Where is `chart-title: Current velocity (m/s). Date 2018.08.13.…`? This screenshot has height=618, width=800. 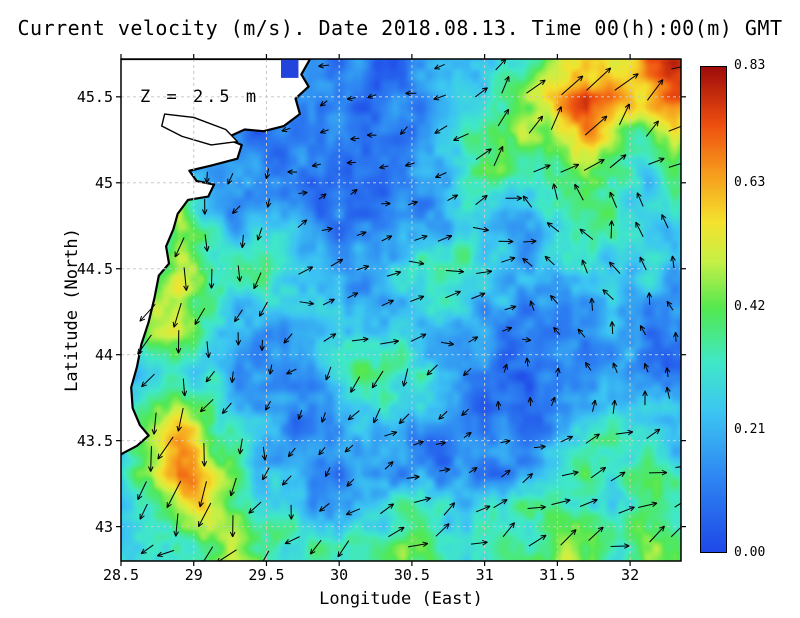
chart-title: Current velocity (m/s). Date 2018.08.13.… is located at coordinates (400, 28).